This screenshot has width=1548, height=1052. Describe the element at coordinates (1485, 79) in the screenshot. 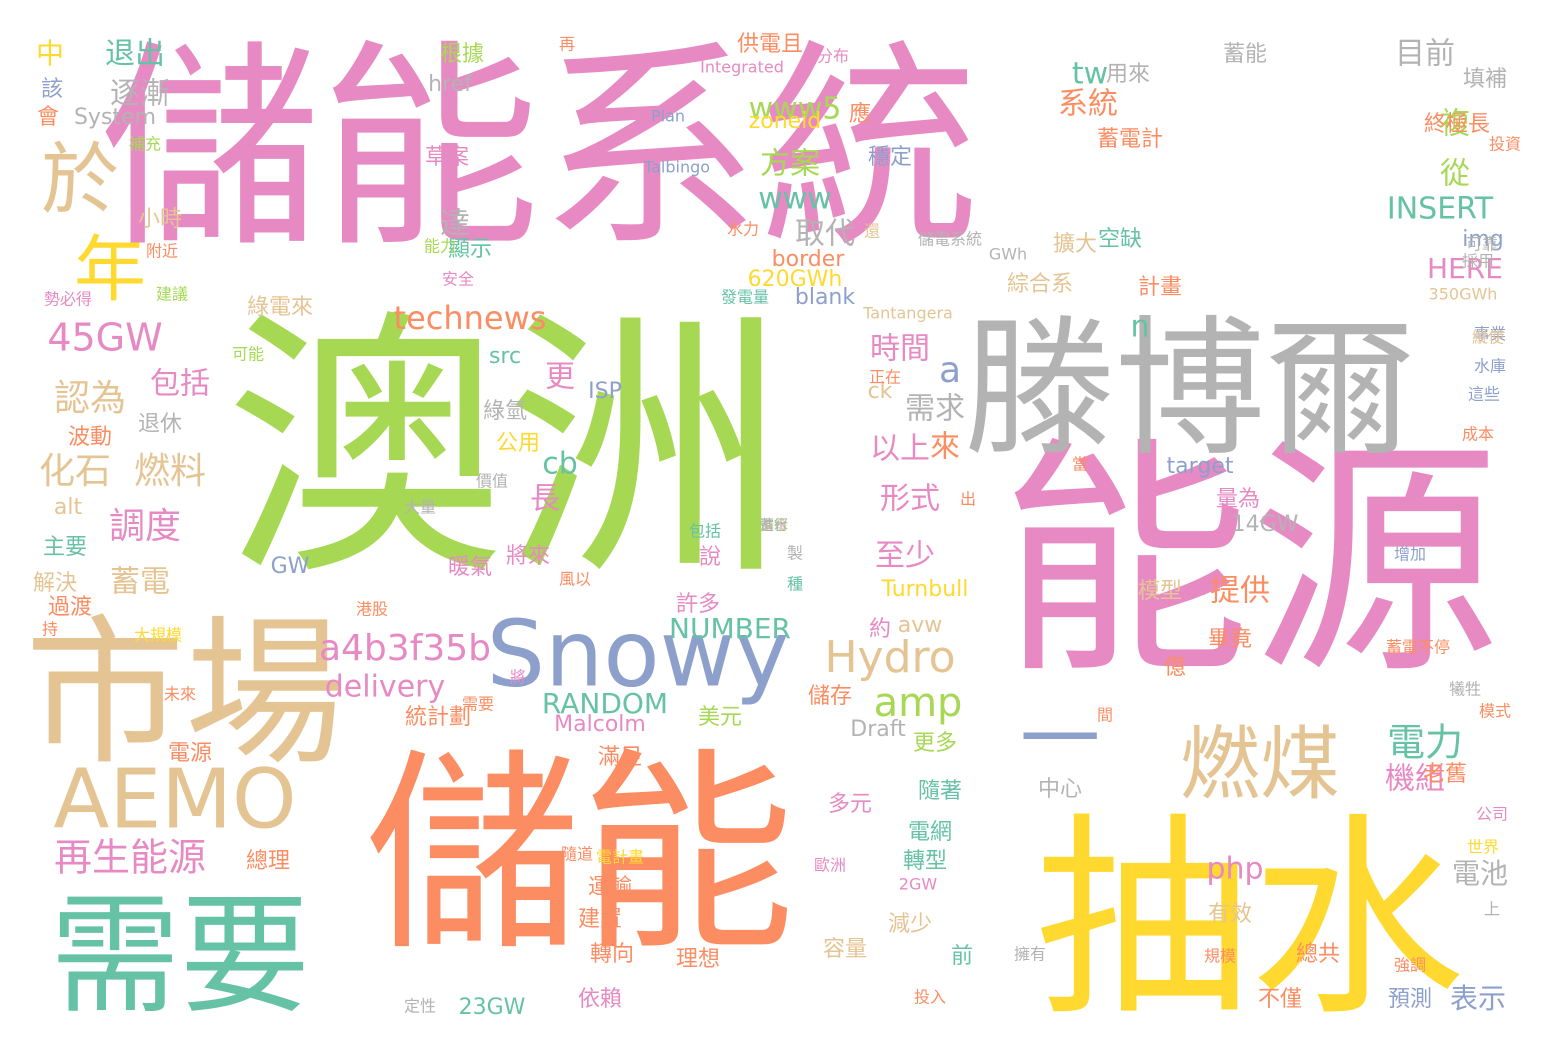

I see `cloud-word: 填補` at that location.